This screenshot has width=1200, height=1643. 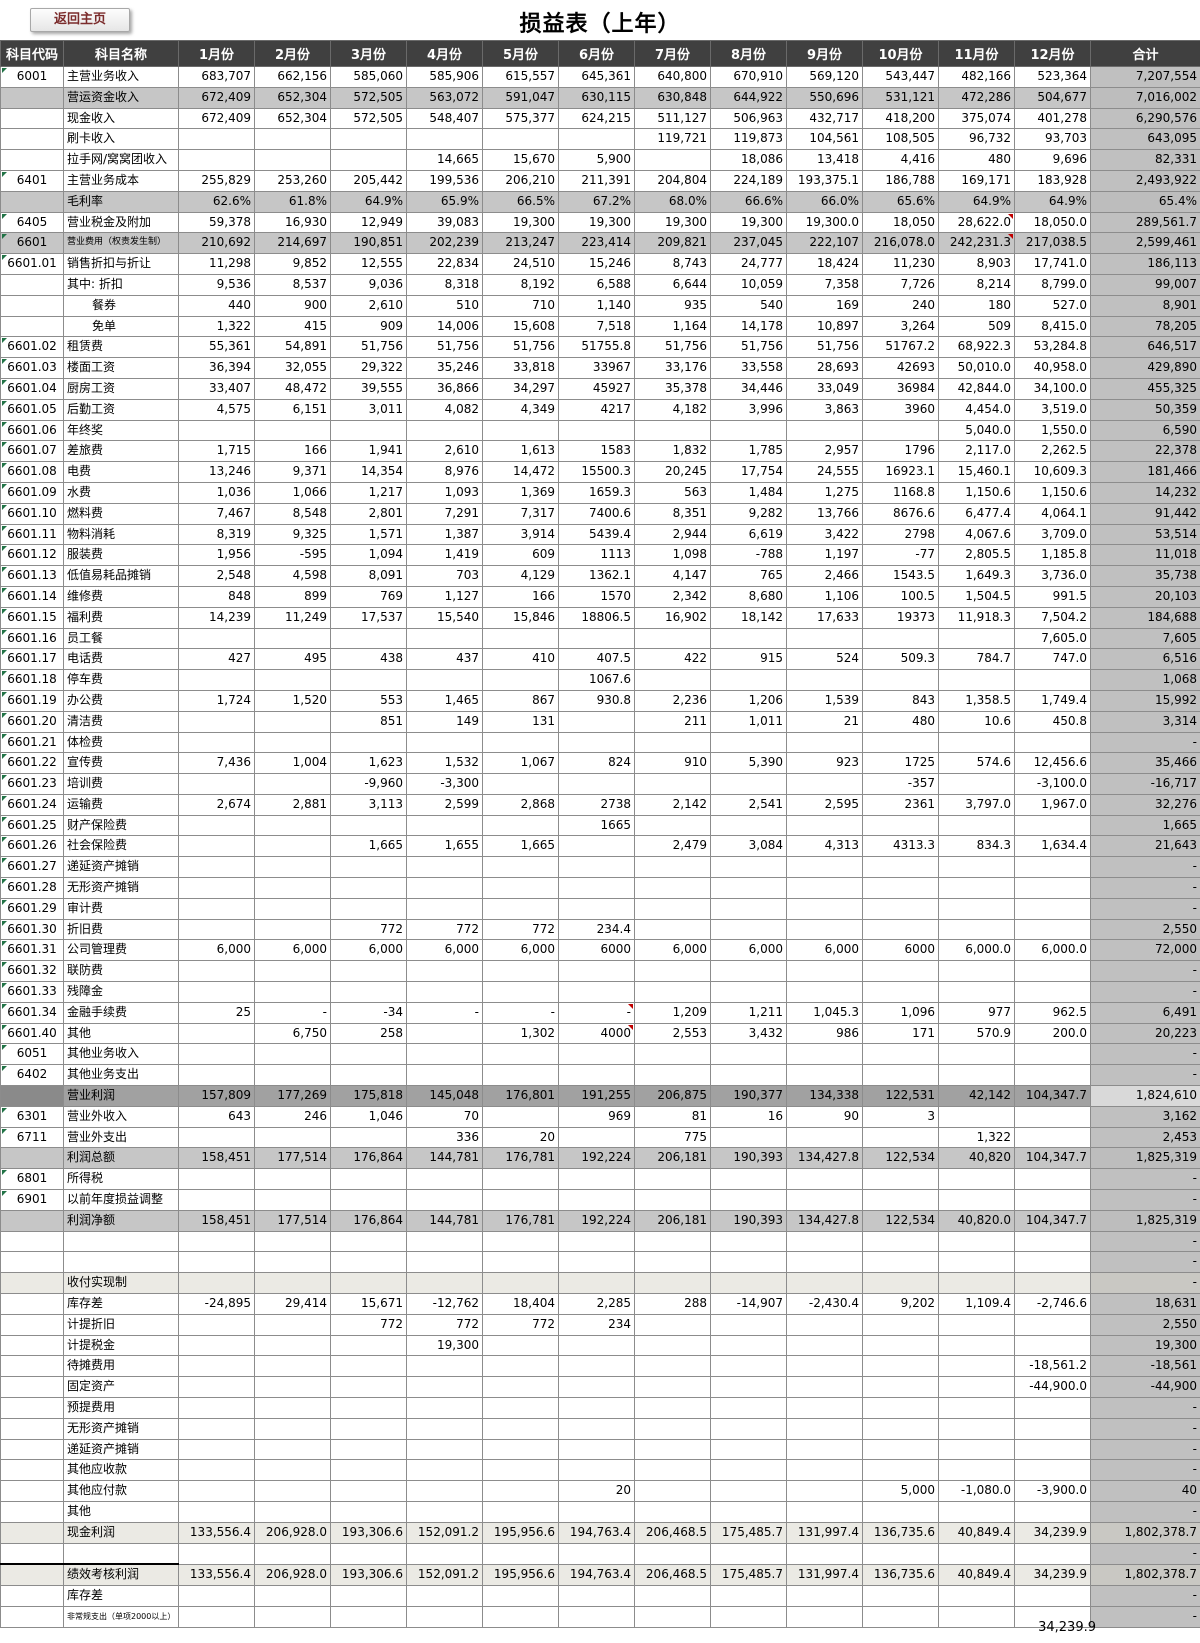 I want to click on cell-value: 1,649.3, so click(x=976, y=576).